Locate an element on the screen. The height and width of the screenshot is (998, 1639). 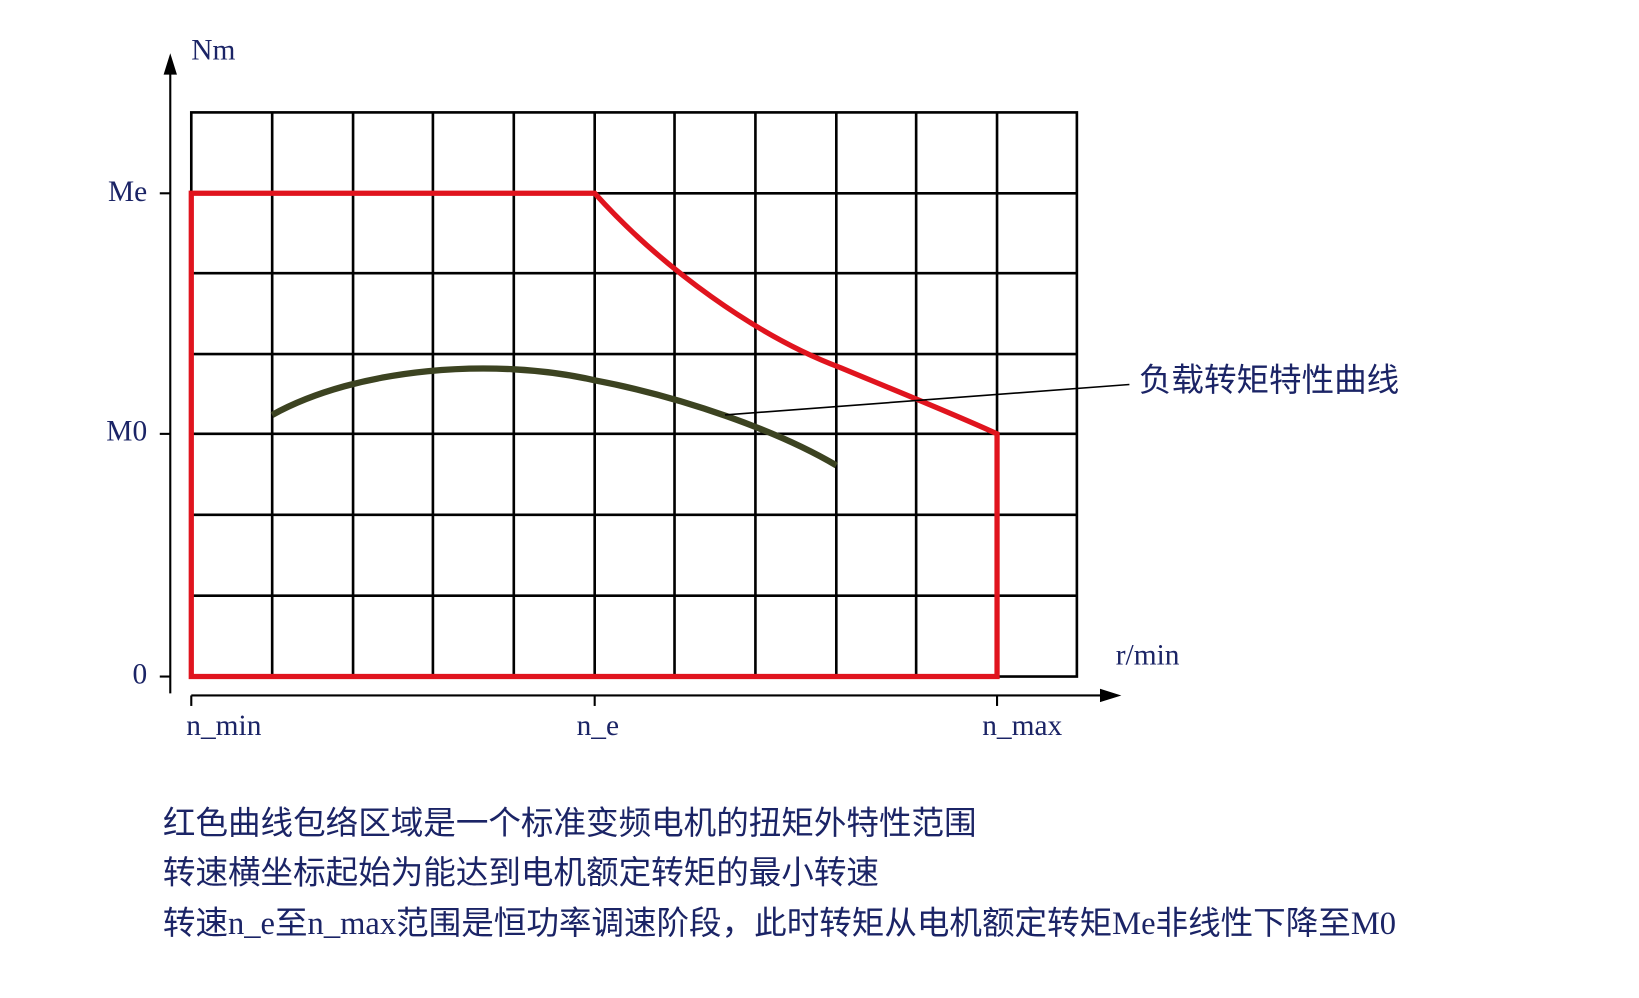
y-tick-label: 0 is located at coordinates (139, 674).